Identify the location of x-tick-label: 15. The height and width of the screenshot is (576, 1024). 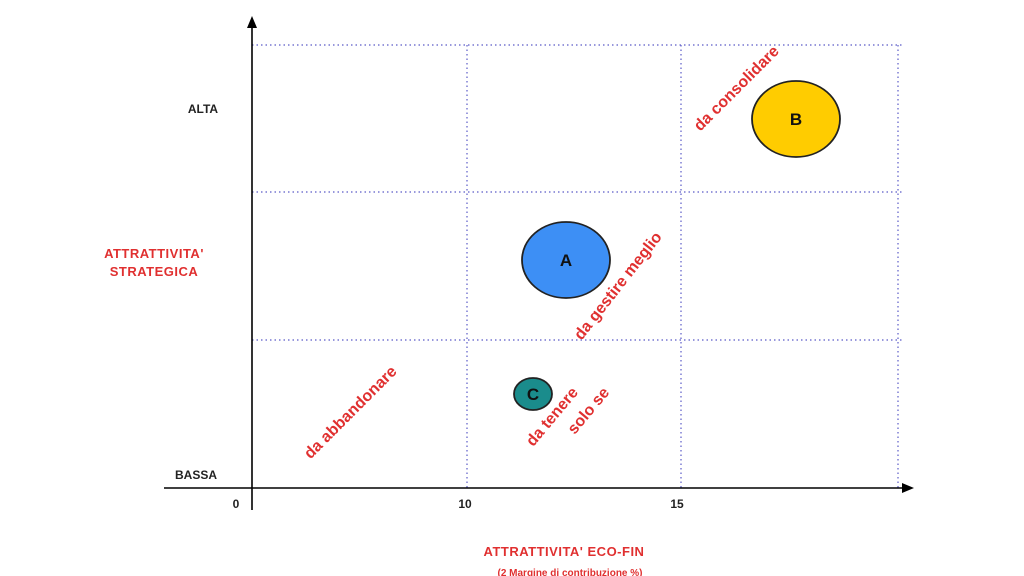
(677, 504).